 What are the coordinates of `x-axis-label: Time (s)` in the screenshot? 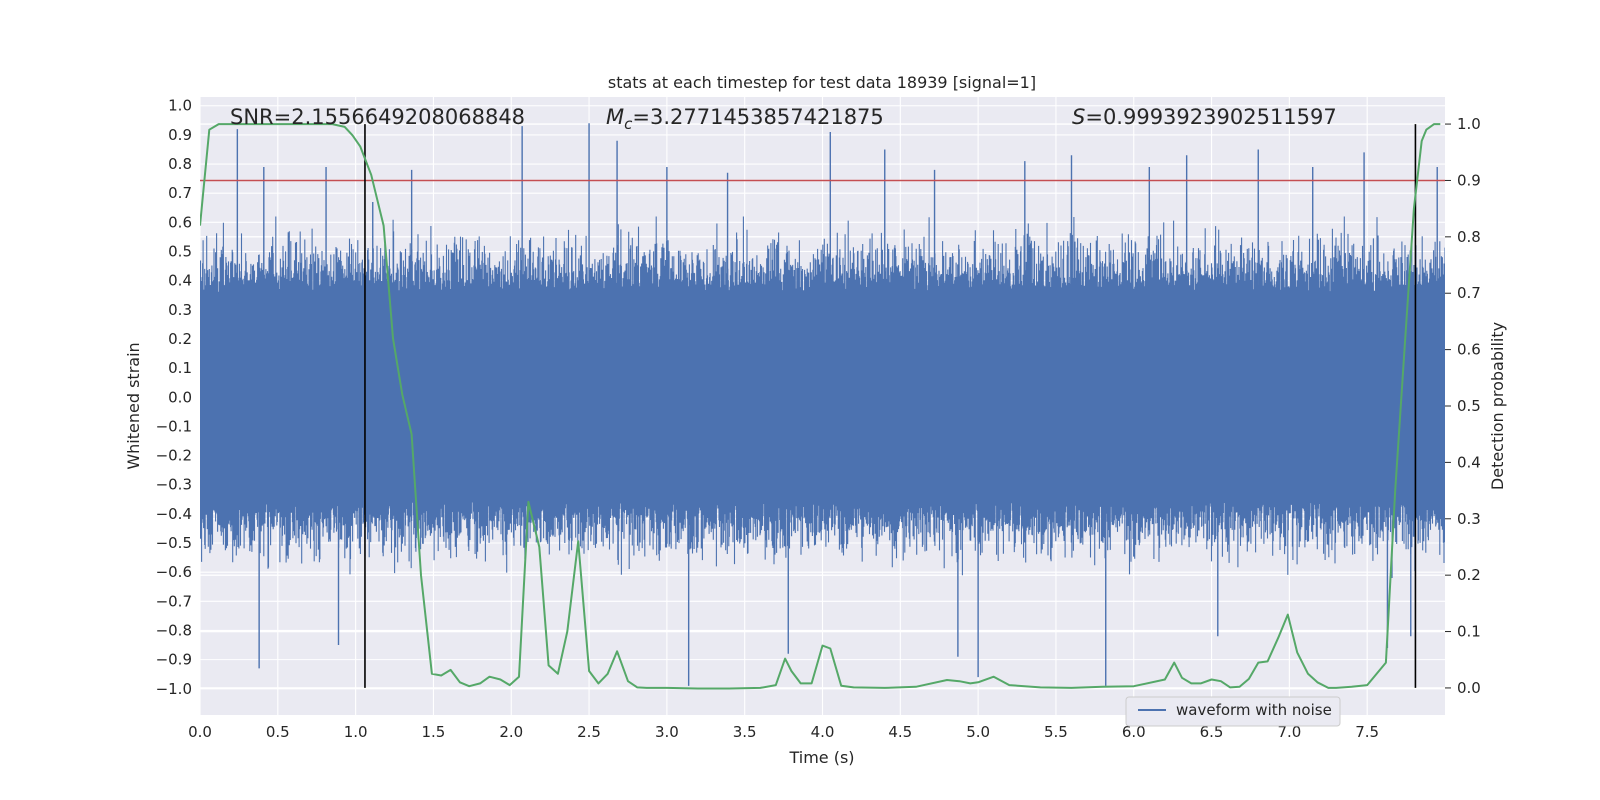 It's located at (821, 757).